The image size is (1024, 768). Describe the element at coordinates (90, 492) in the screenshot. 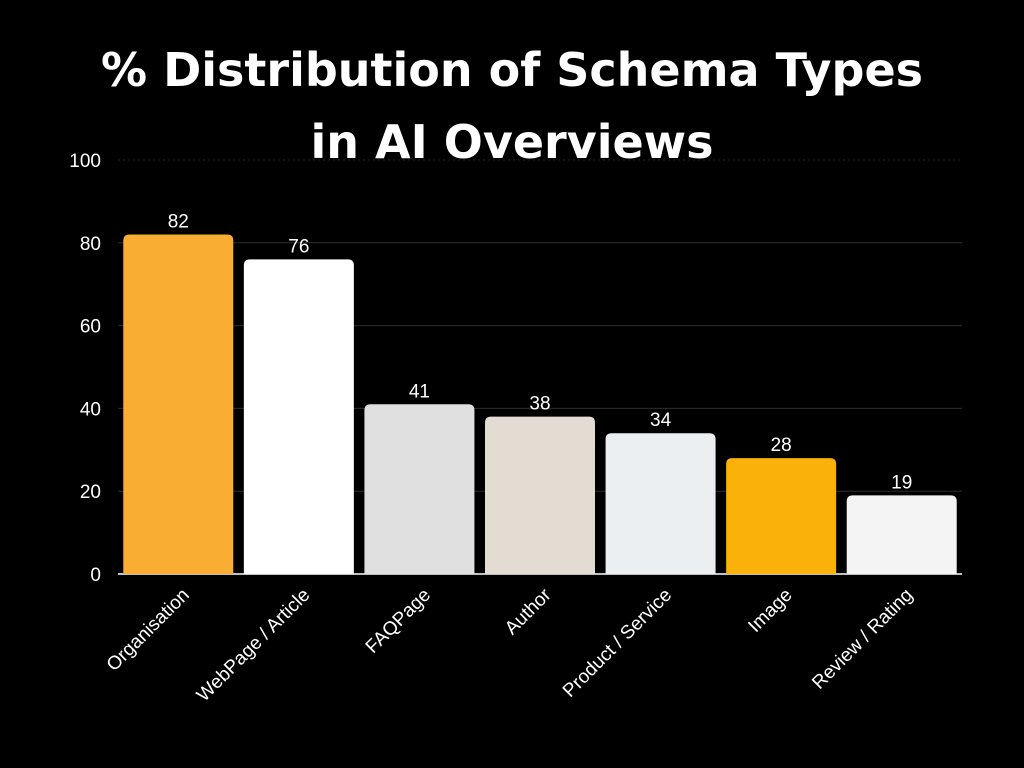

I see `y-tick-label: 20` at that location.